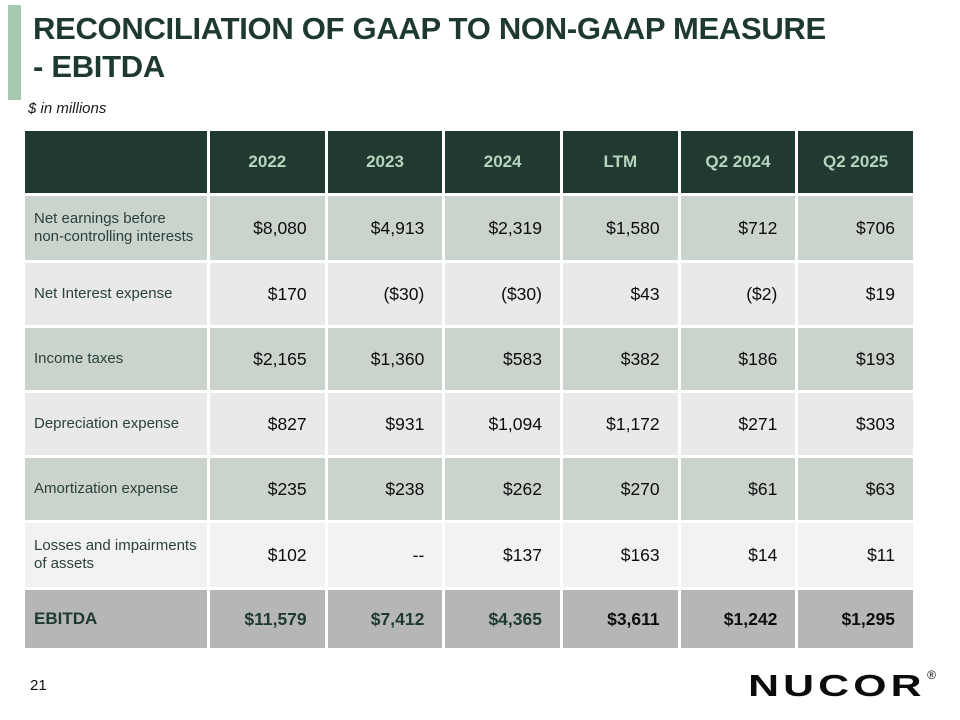 Image resolution: width=960 pixels, height=720 pixels. I want to click on row-label: Depreciation expense, so click(116, 424).